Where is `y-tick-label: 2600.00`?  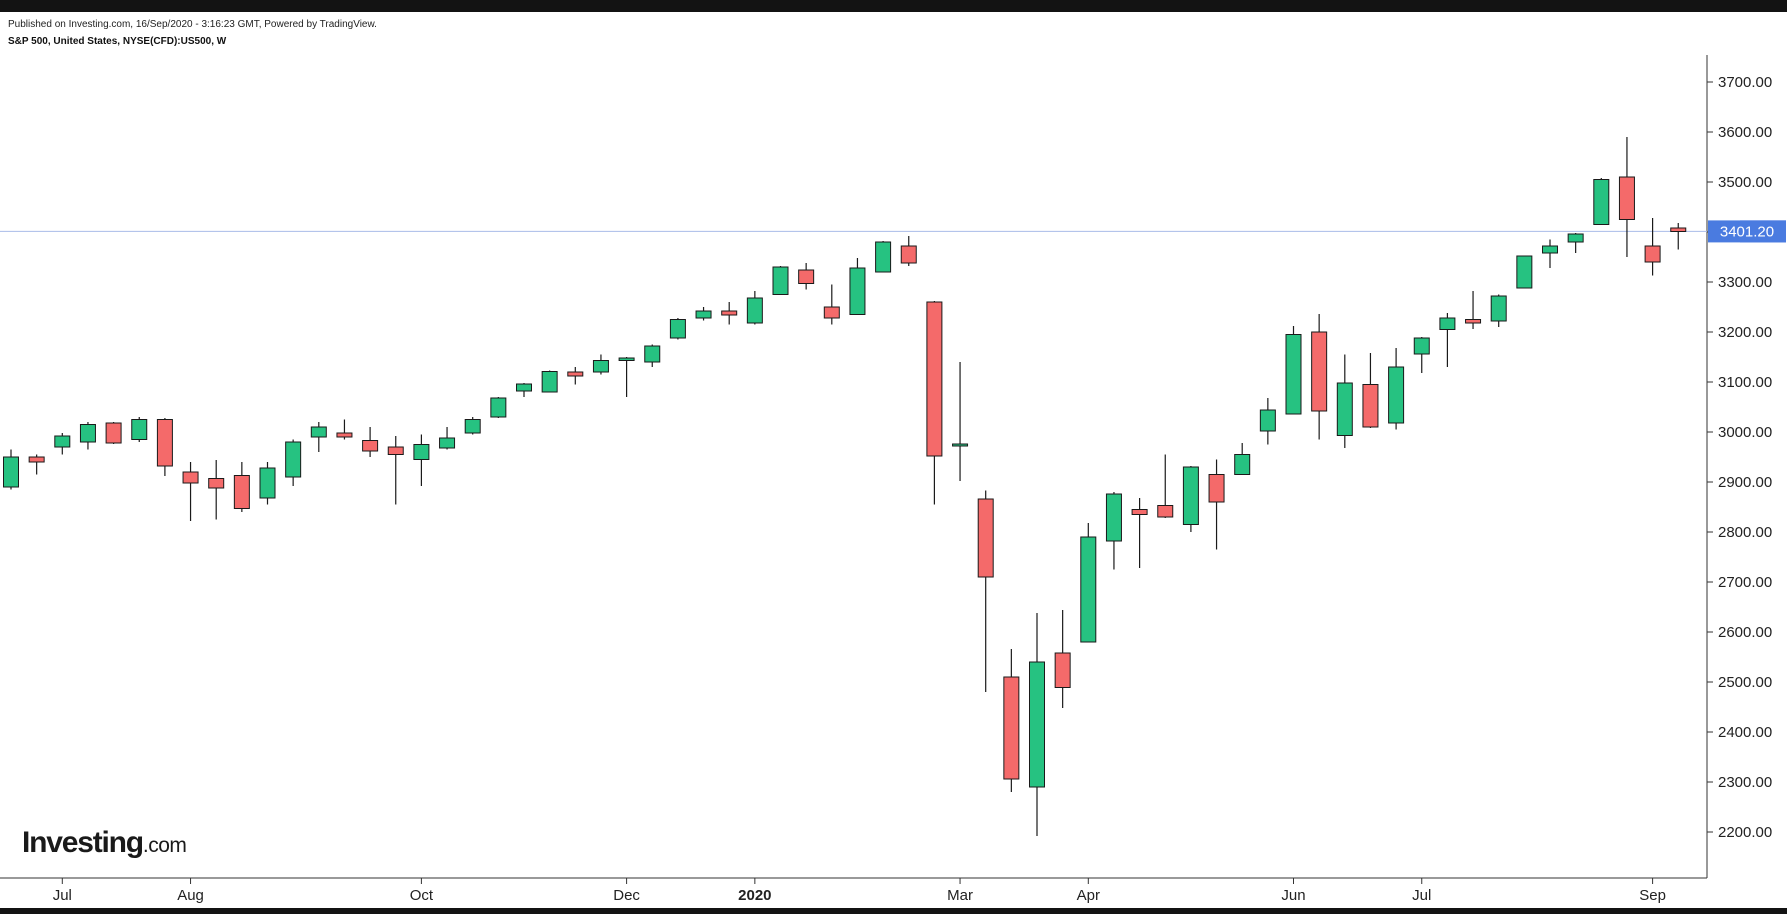
y-tick-label: 2600.00 is located at coordinates (1745, 632).